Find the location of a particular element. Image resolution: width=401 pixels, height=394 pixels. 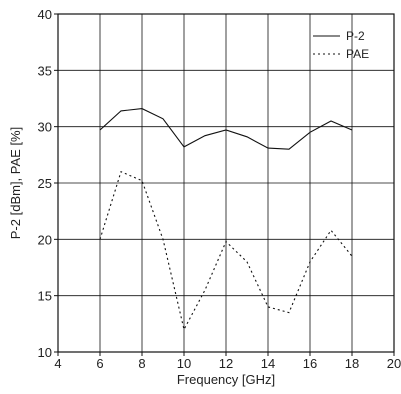

y-tick-label: 20 is located at coordinates (45, 239).